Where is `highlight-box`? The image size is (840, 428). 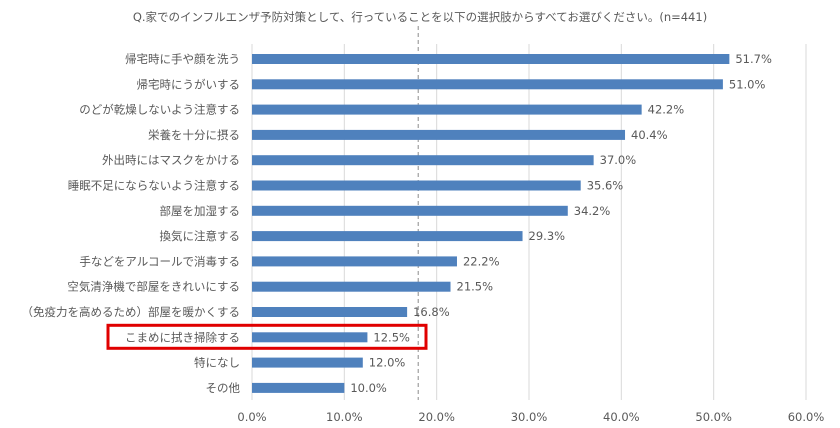 highlight-box is located at coordinates (267, 336).